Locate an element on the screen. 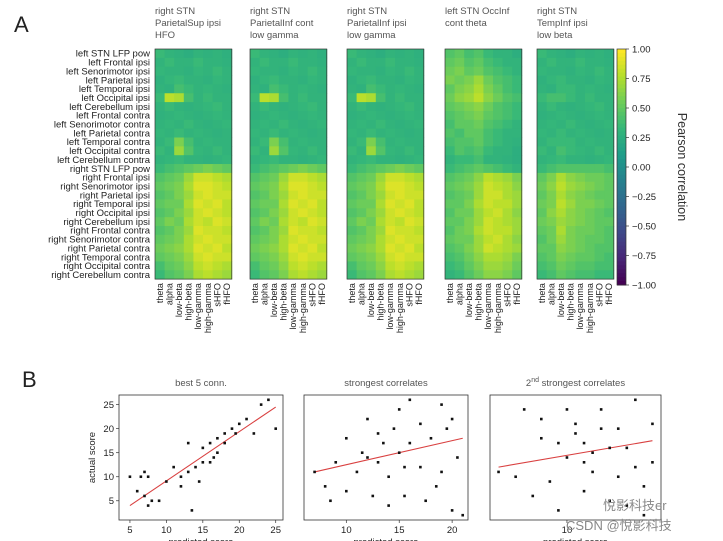 Image resolution: width=723 pixels, height=541 pixels. column-label: sHFO is located at coordinates (409, 295).